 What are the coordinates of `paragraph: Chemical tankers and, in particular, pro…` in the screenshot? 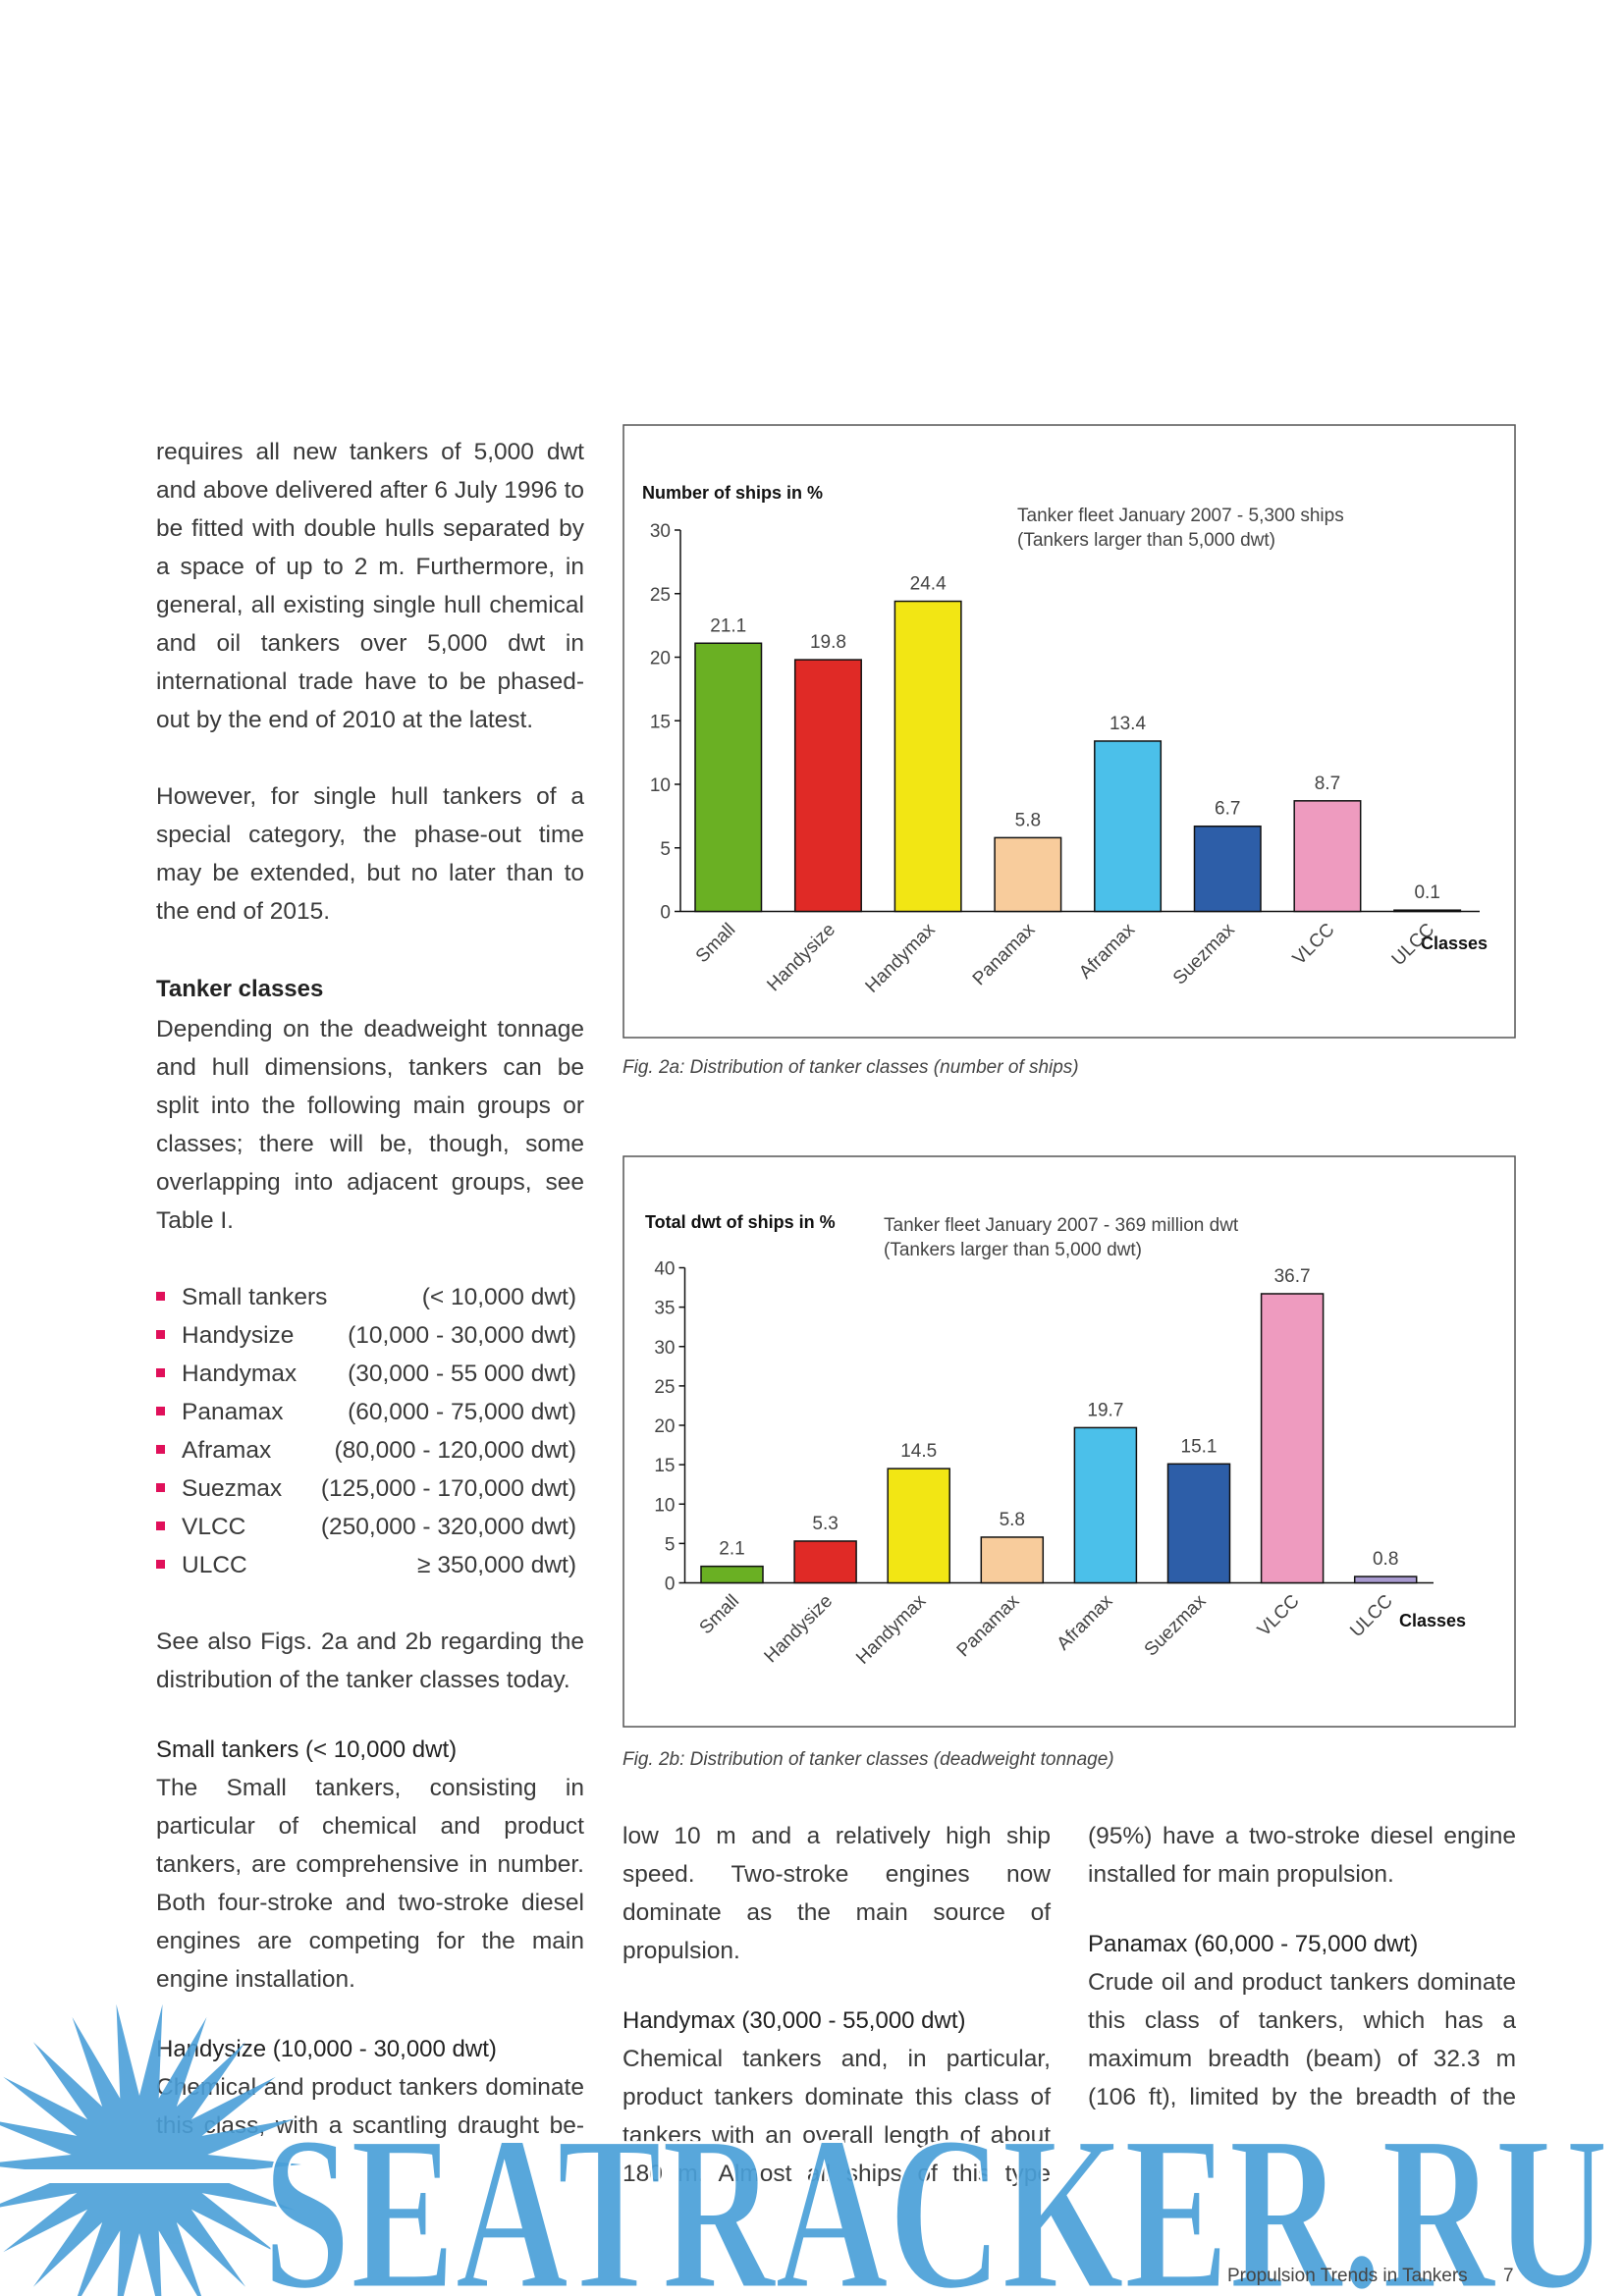 It's located at (837, 2116).